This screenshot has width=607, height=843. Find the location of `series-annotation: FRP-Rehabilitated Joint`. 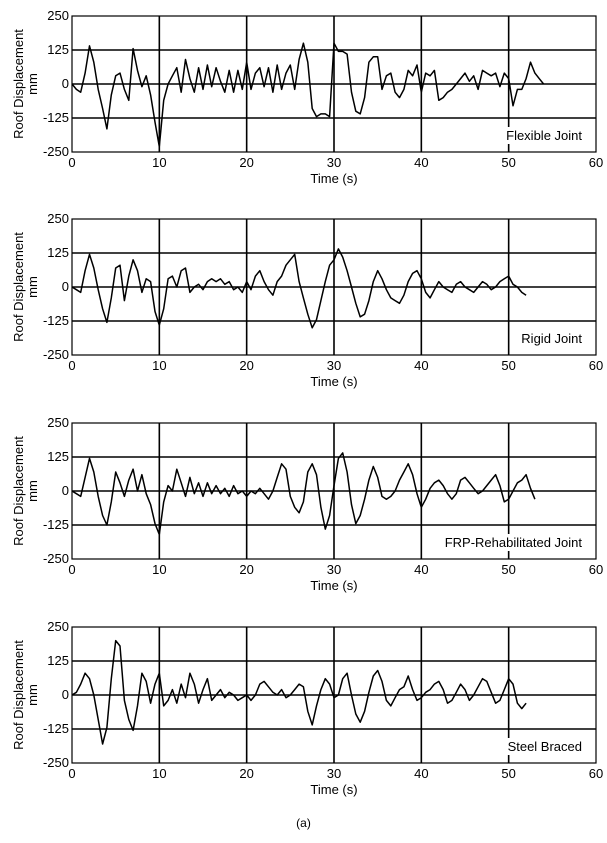

series-annotation: FRP-Rehabilitated Joint is located at coordinates (514, 542).